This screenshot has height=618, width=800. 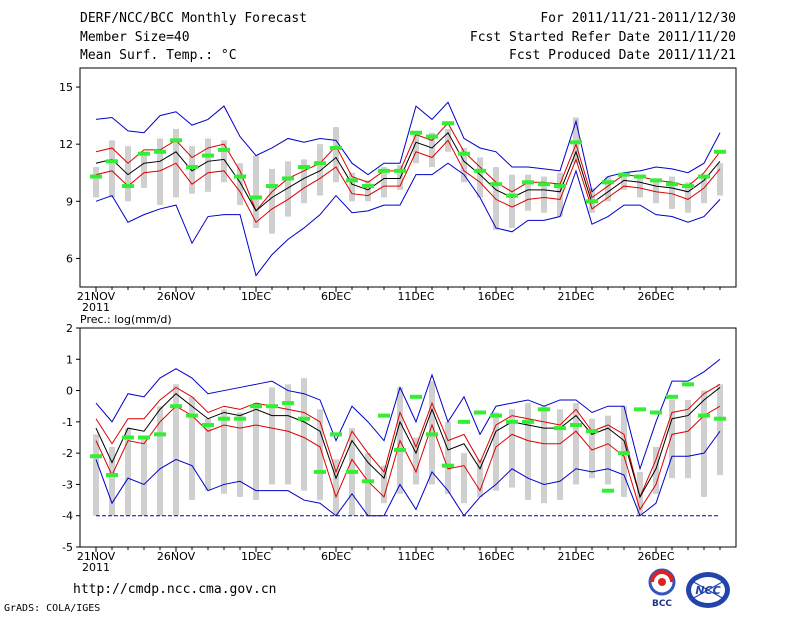 I want to click on series-median-line, so click(x=408, y=443).